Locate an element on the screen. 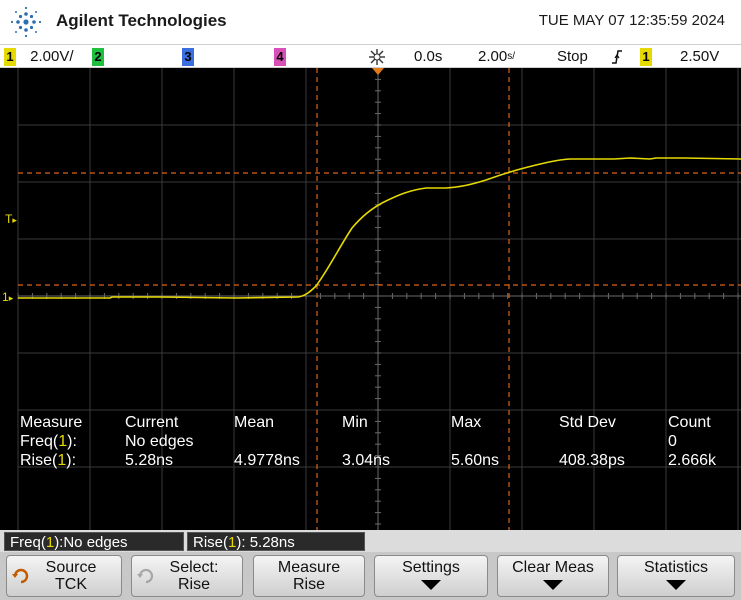 This screenshot has width=741, height=600. channel-3-status: 3 is located at coordinates (188, 57).